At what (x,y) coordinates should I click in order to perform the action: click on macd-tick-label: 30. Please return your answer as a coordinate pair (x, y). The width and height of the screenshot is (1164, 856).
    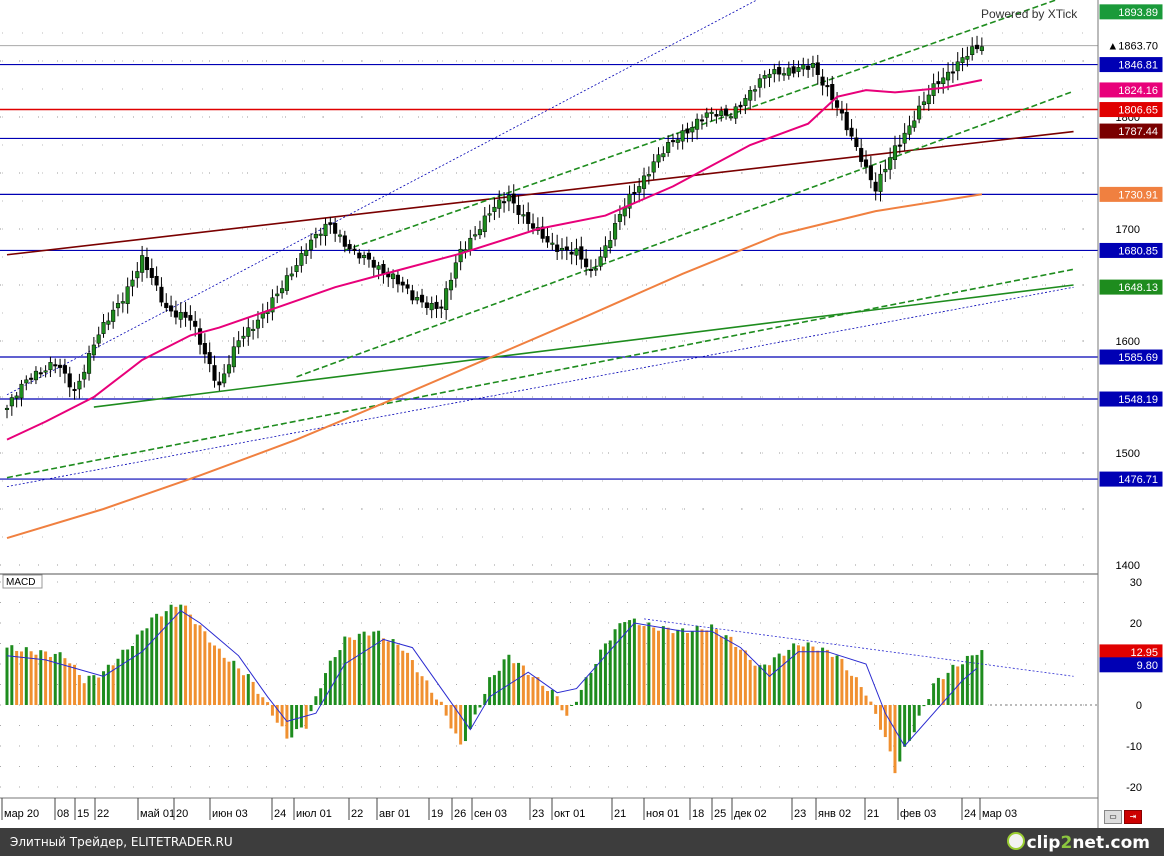
    Looking at the image, I should click on (1136, 583).